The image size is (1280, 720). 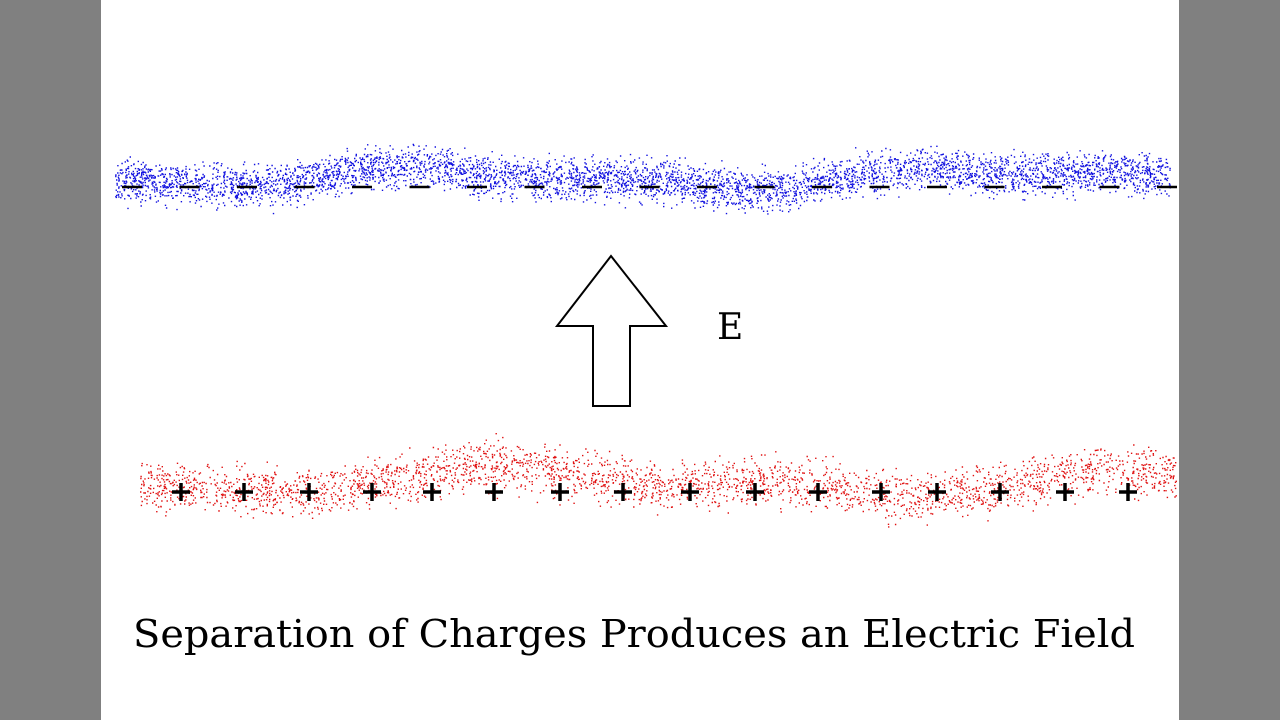 I want to click on positive-charge-cloud, so click(x=658, y=480).